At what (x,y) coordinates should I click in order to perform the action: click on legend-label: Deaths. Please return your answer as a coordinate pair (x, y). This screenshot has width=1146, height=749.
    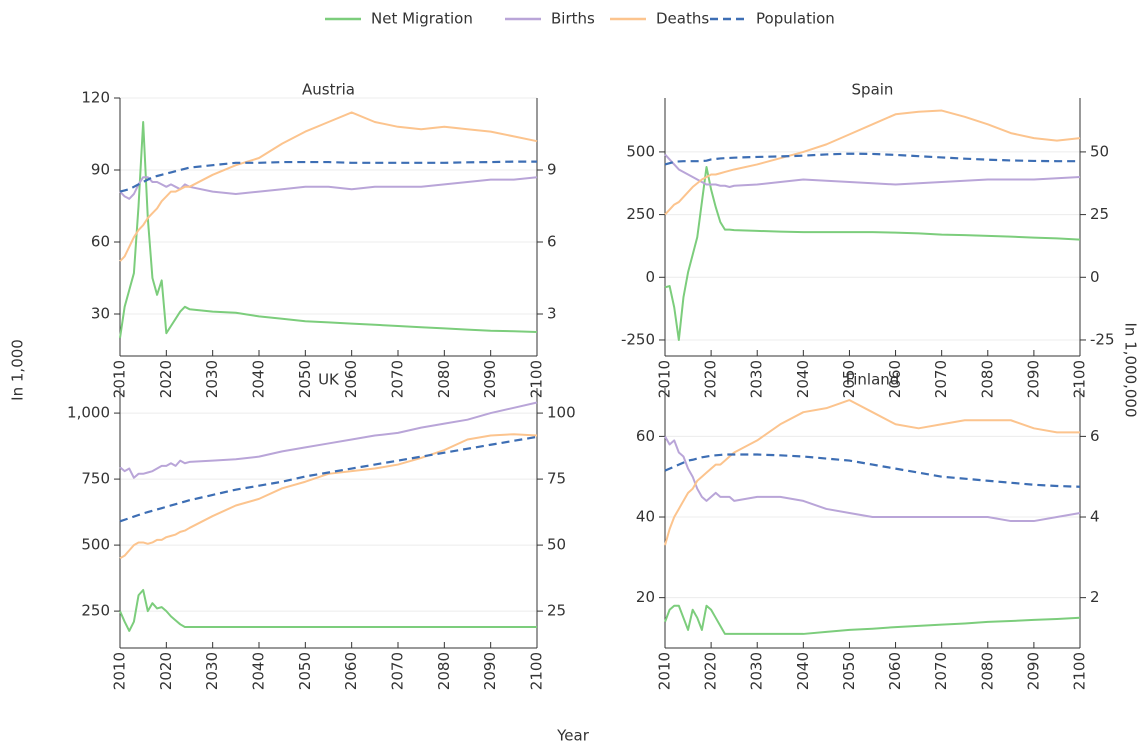
    Looking at the image, I should click on (682, 19).